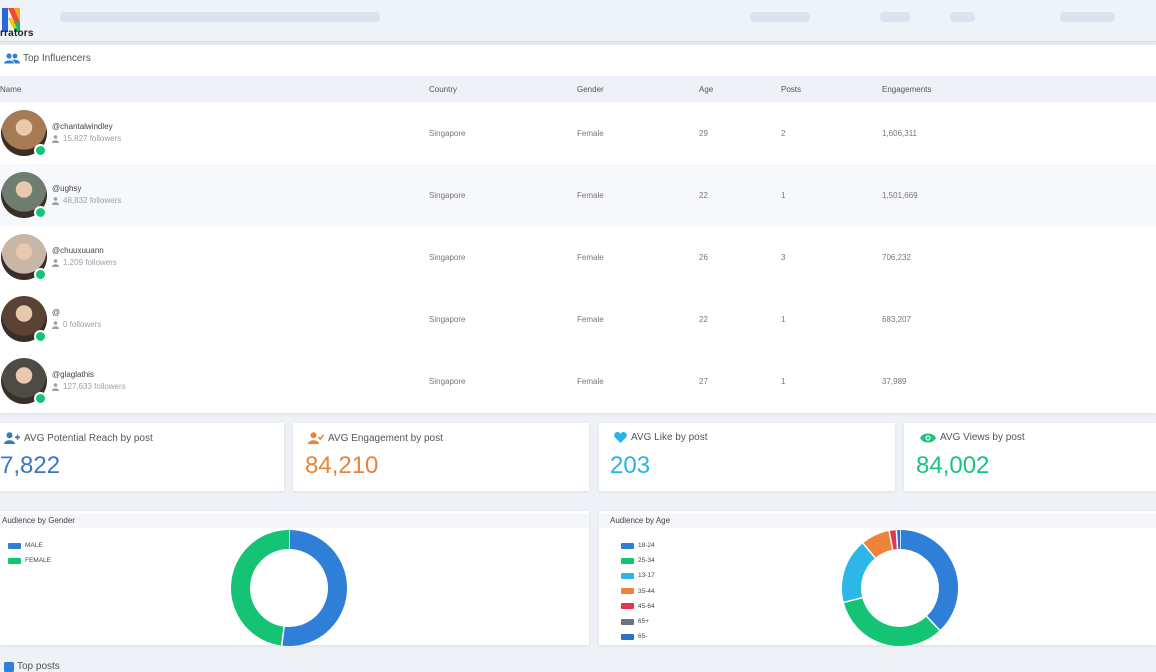  I want to click on audience-age-title: Audience by Age, so click(877, 521).